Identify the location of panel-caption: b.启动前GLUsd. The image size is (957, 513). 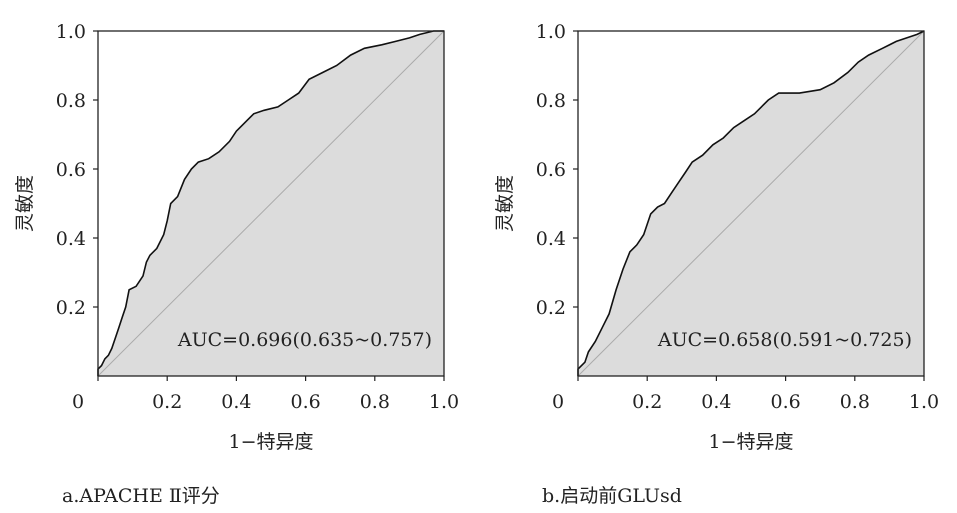
(612, 496).